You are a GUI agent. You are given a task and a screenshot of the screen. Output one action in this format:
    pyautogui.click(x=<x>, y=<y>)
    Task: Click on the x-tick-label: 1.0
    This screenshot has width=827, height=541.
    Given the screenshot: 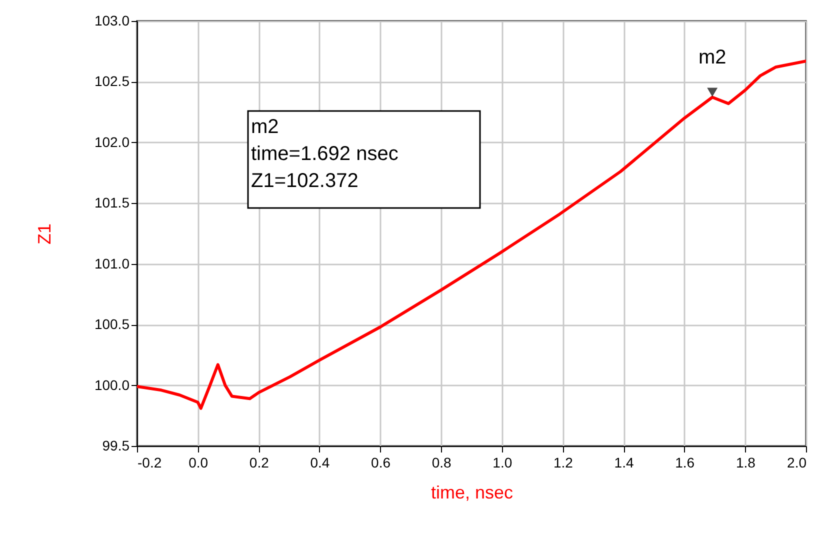 What is the action you would take?
    pyautogui.click(x=502, y=462)
    